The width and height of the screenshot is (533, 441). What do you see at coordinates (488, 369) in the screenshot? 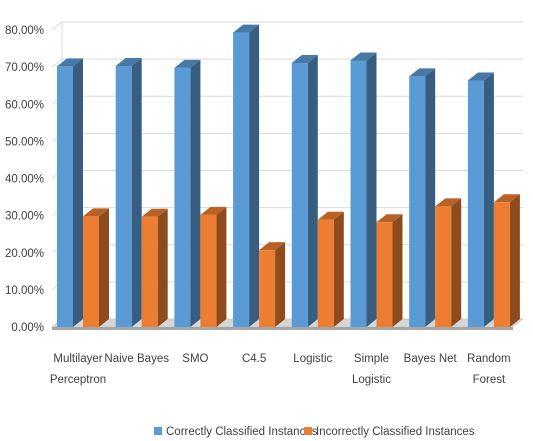
I see `x-category-label: Random Forest` at bounding box center [488, 369].